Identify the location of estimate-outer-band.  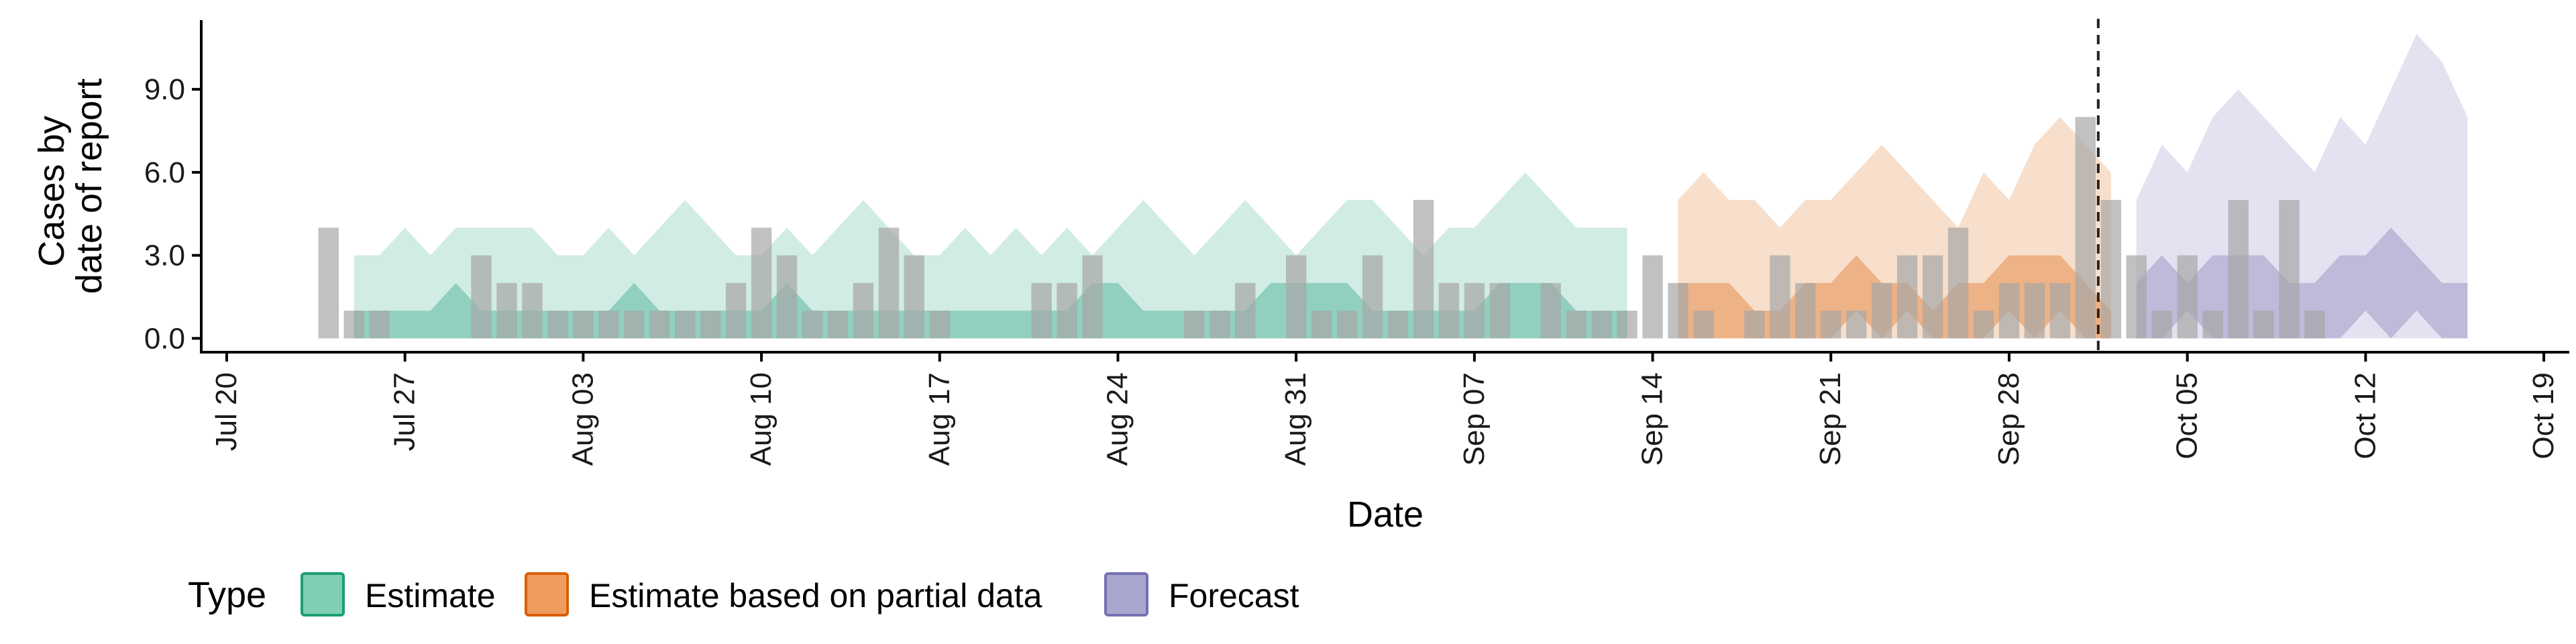
(990, 255).